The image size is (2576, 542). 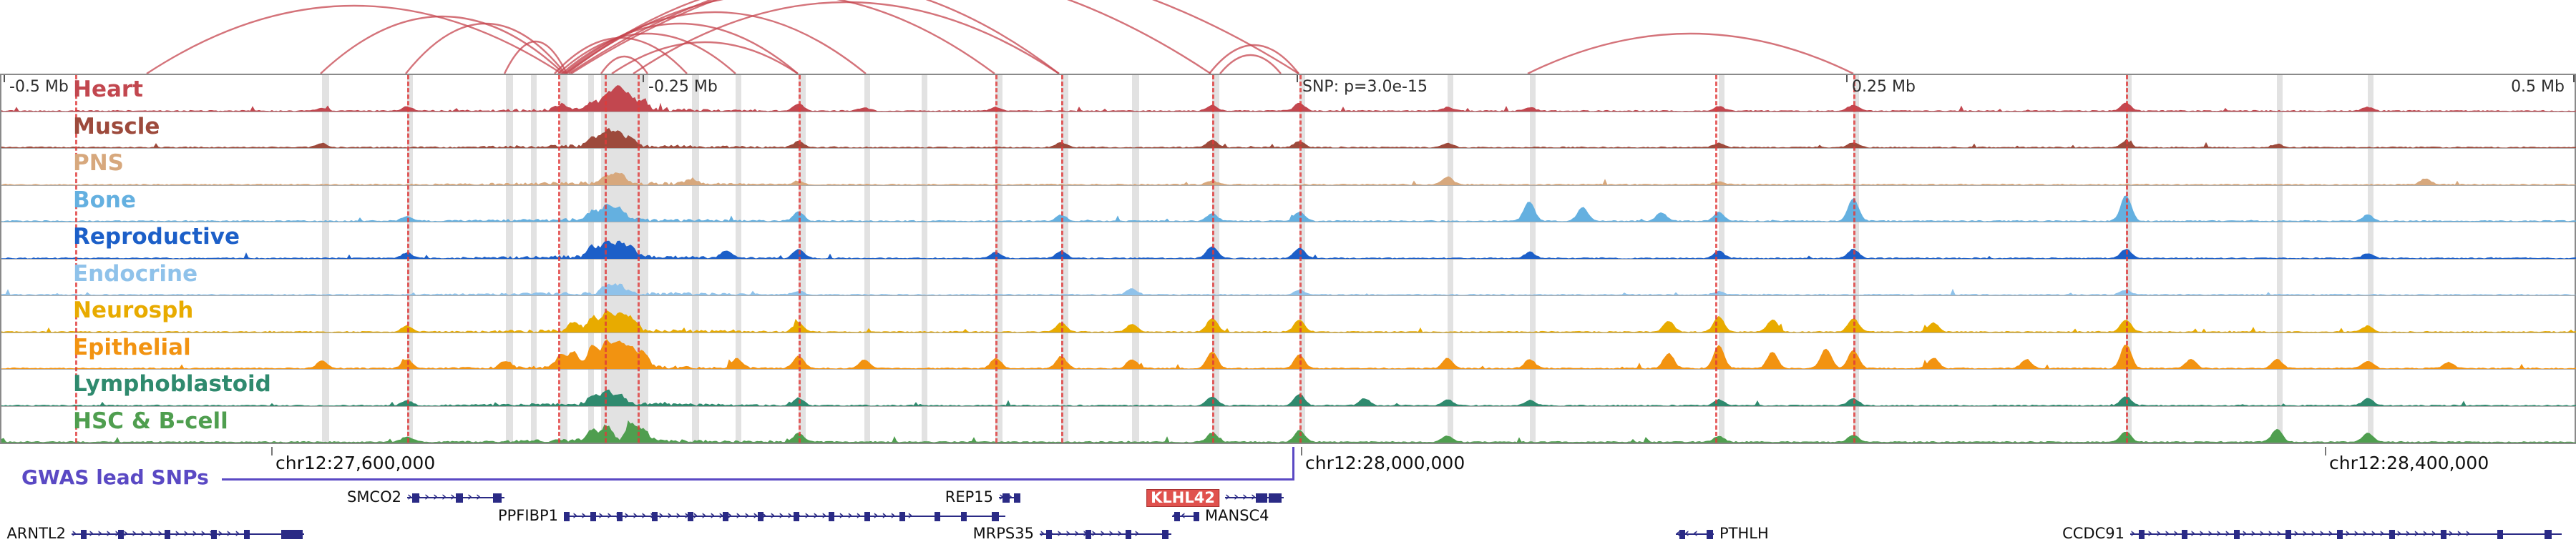 I want to click on track-row-epithelial: Epithelial, so click(x=1288, y=351).